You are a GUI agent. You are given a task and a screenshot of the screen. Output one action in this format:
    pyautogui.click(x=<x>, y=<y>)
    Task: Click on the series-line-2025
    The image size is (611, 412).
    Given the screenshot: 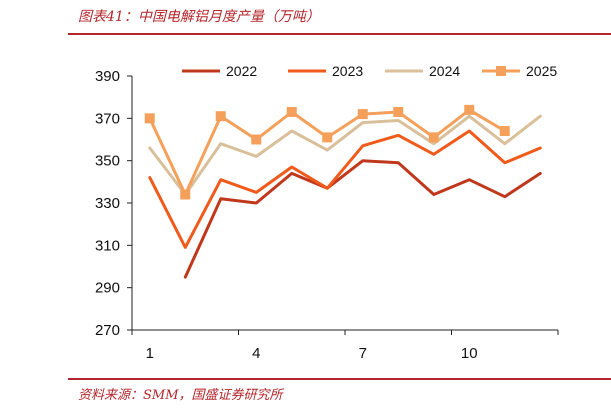 What is the action you would take?
    pyautogui.click(x=327, y=152)
    